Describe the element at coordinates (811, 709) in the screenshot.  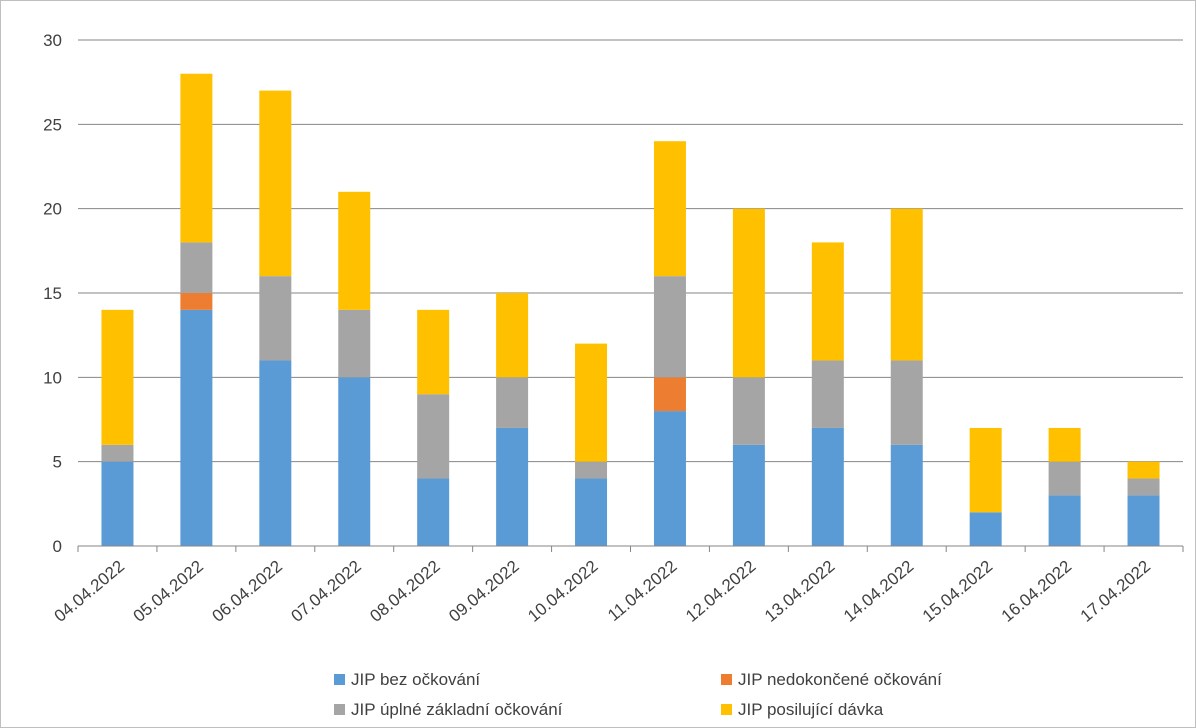
I see `legend-label: JIP posilující dávka` at that location.